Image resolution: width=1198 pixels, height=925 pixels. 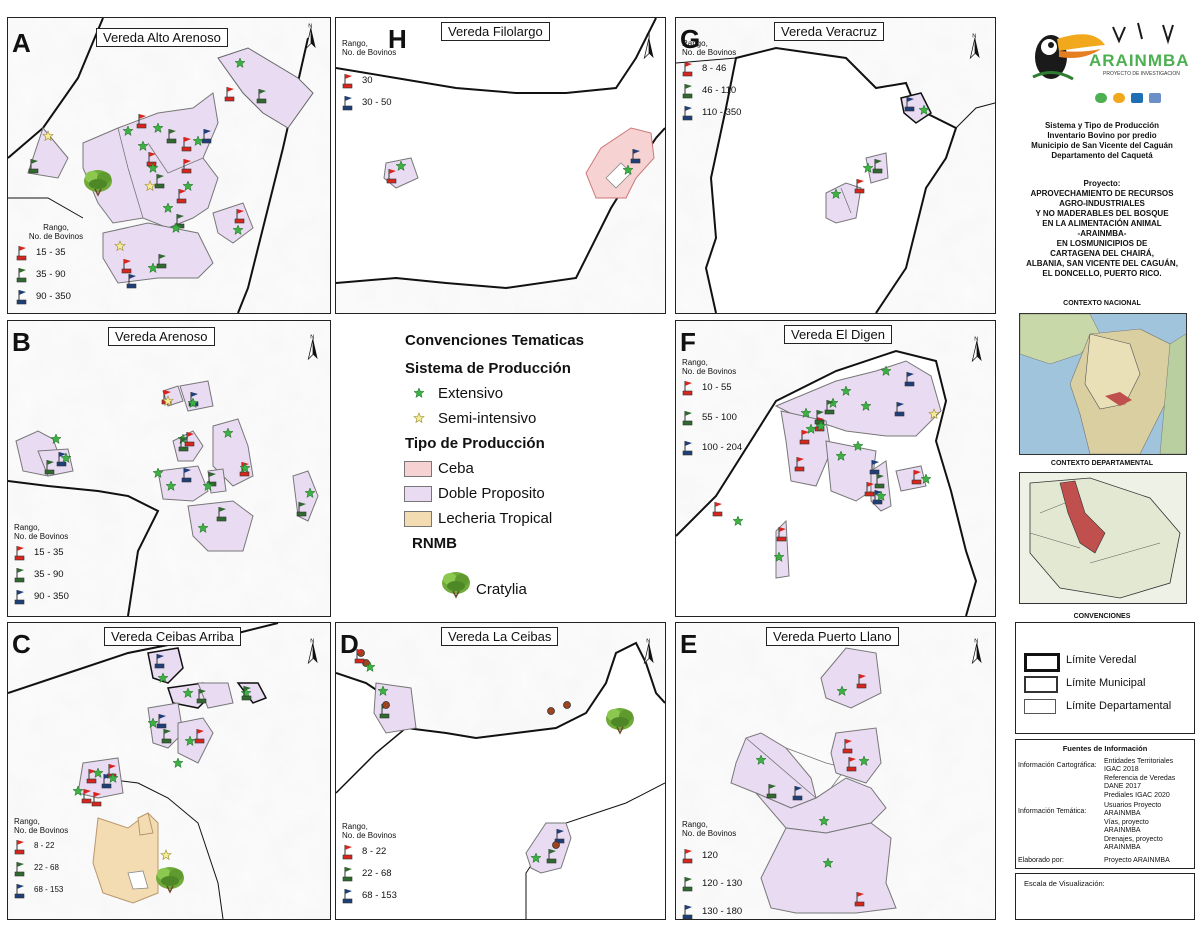 I want to click on panel-title: Vereda Filolargo, so click(x=495, y=31).